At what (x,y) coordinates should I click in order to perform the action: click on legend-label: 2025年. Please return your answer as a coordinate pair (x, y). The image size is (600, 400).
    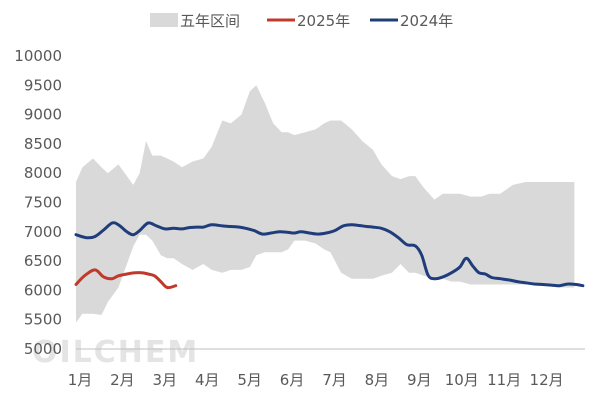
    Looking at the image, I should click on (323, 21).